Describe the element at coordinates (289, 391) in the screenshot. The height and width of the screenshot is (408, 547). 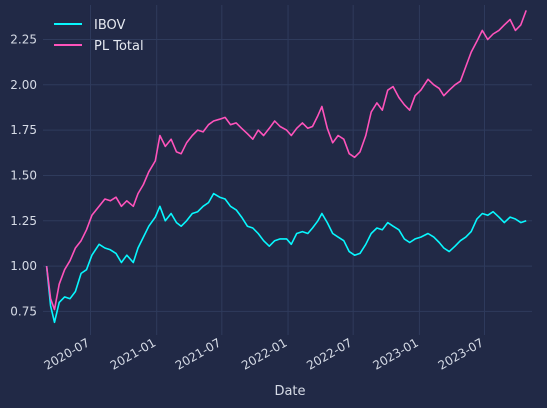
I see `x-axis-title: Date` at that location.